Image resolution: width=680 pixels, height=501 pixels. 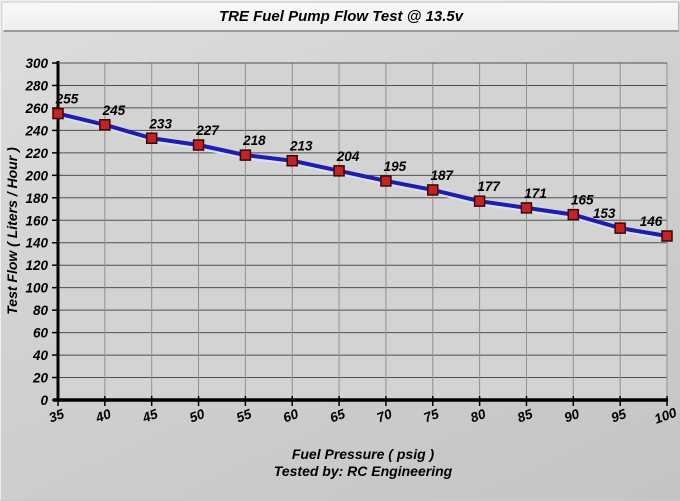 What do you see at coordinates (651, 221) in the screenshot?
I see `data-point-label: 146` at bounding box center [651, 221].